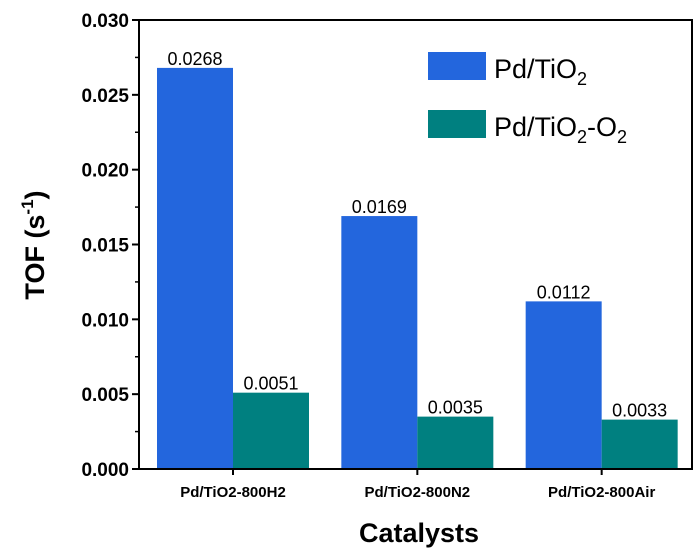 Image resolution: width=700 pixels, height=559 pixels. What do you see at coordinates (540, 71) in the screenshot?
I see `legend-label-pd-tio2: Pd/TiO2` at bounding box center [540, 71].